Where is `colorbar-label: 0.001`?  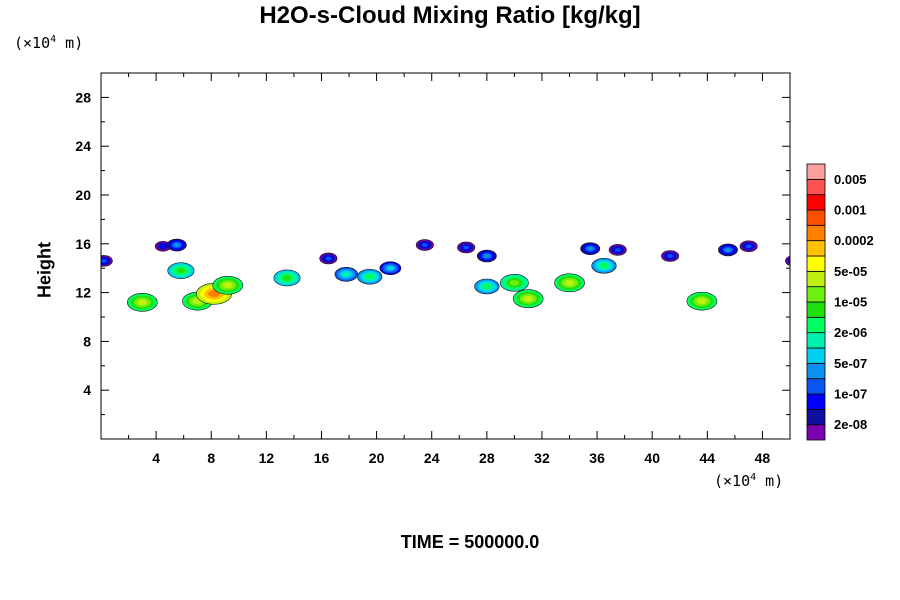 colorbar-label: 0.001 is located at coordinates (850, 210).